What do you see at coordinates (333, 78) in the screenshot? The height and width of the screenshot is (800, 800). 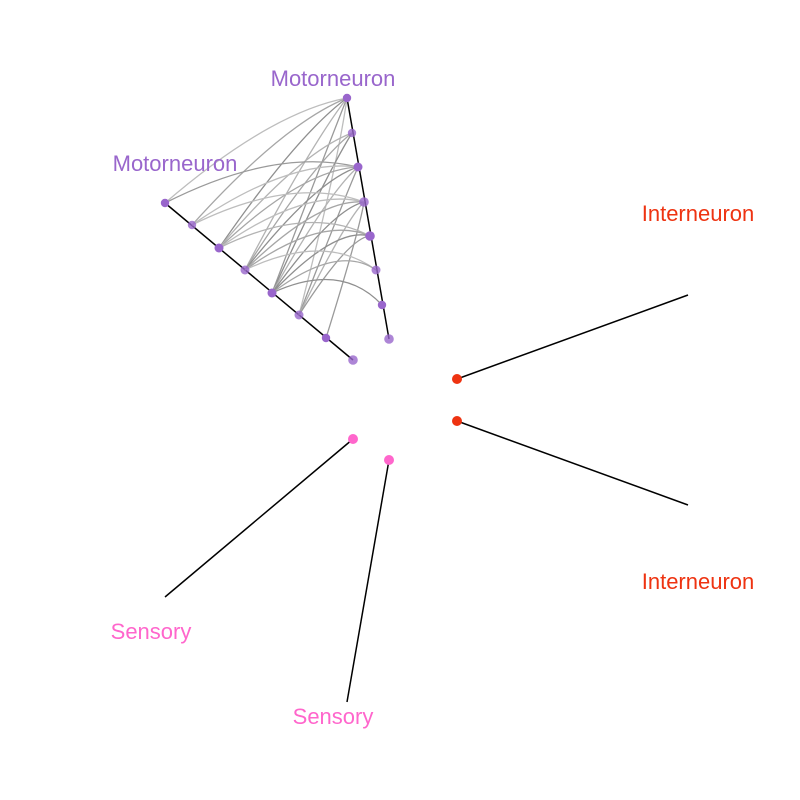 I see `axis-label-motorneuron-a: Motorneuron` at bounding box center [333, 78].